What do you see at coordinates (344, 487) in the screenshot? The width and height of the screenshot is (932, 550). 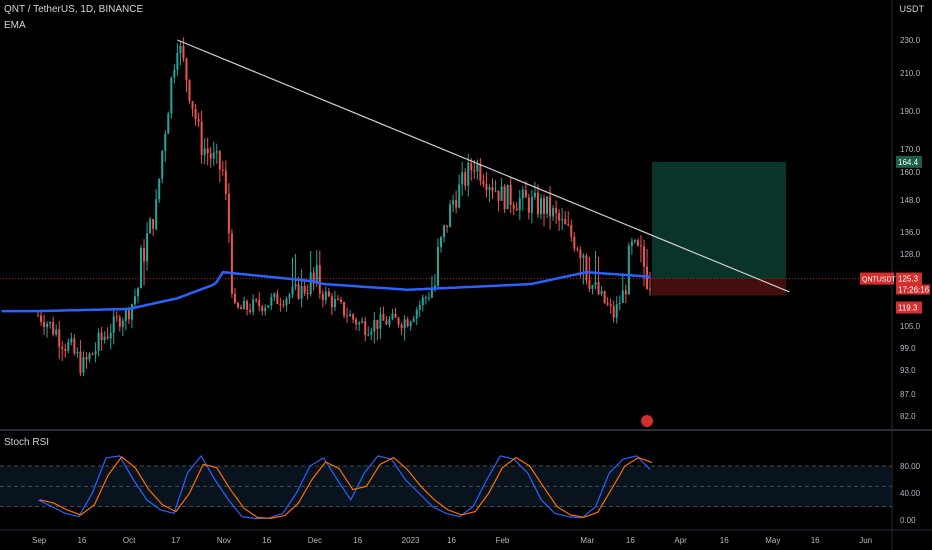 I see `stoch-k-line` at bounding box center [344, 487].